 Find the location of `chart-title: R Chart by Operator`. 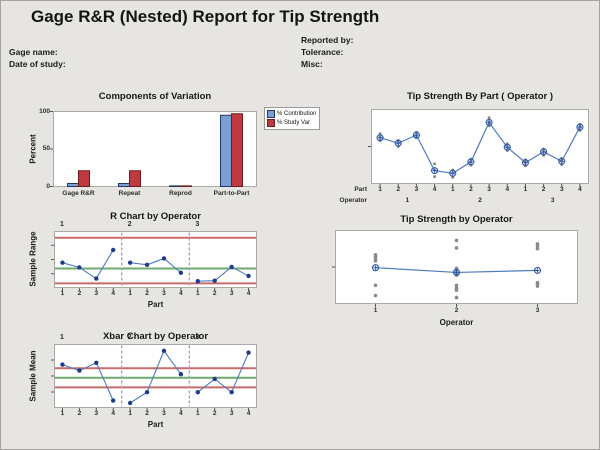

chart-title: R Chart by Operator is located at coordinates (155, 216).